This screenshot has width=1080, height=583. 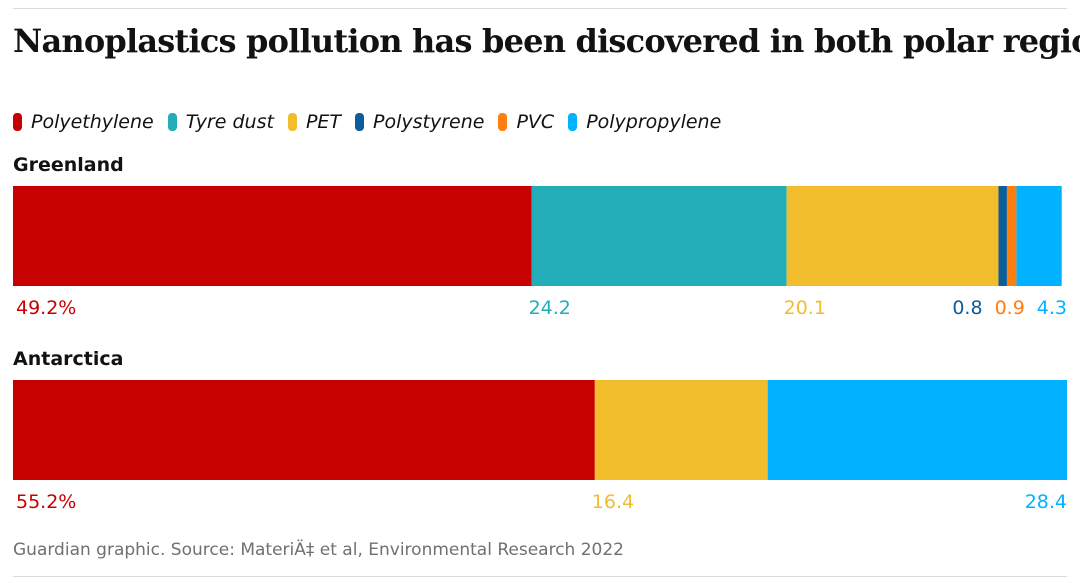 I want to click on value-label-greenland-polypropylene: 4.3, so click(x=1052, y=308).